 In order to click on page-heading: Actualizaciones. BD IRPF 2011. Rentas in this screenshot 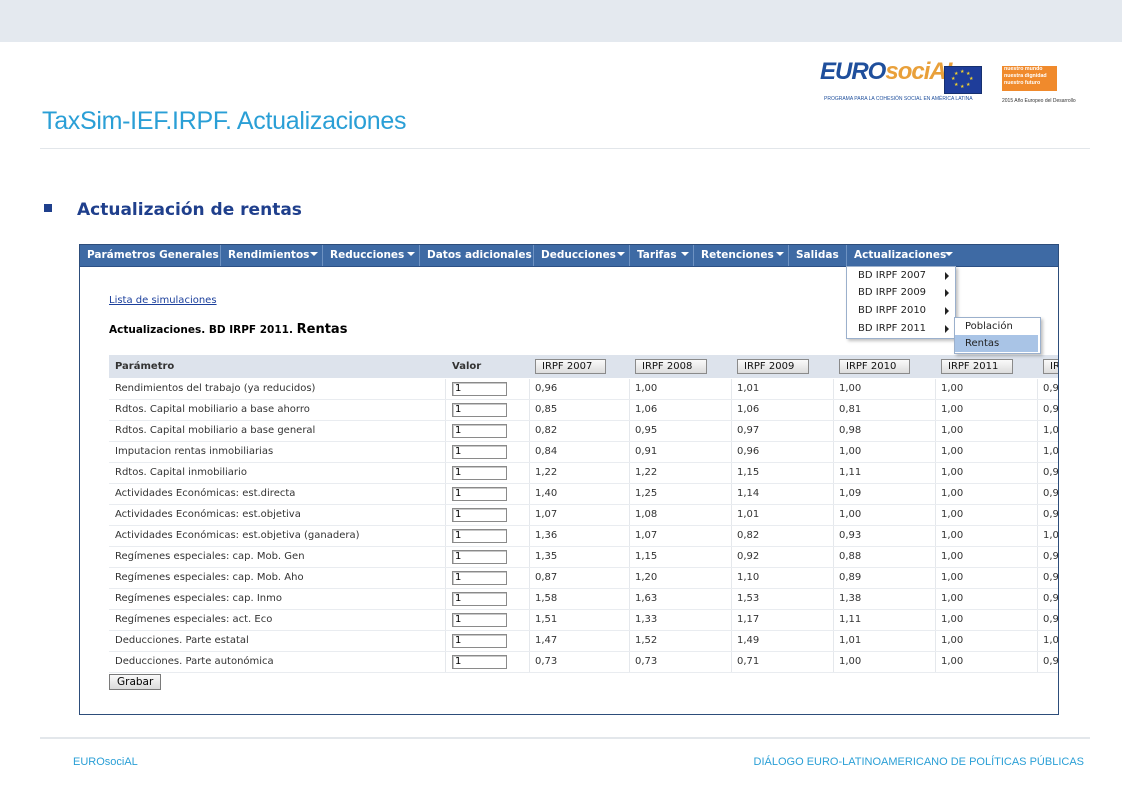, I will do `click(228, 329)`.